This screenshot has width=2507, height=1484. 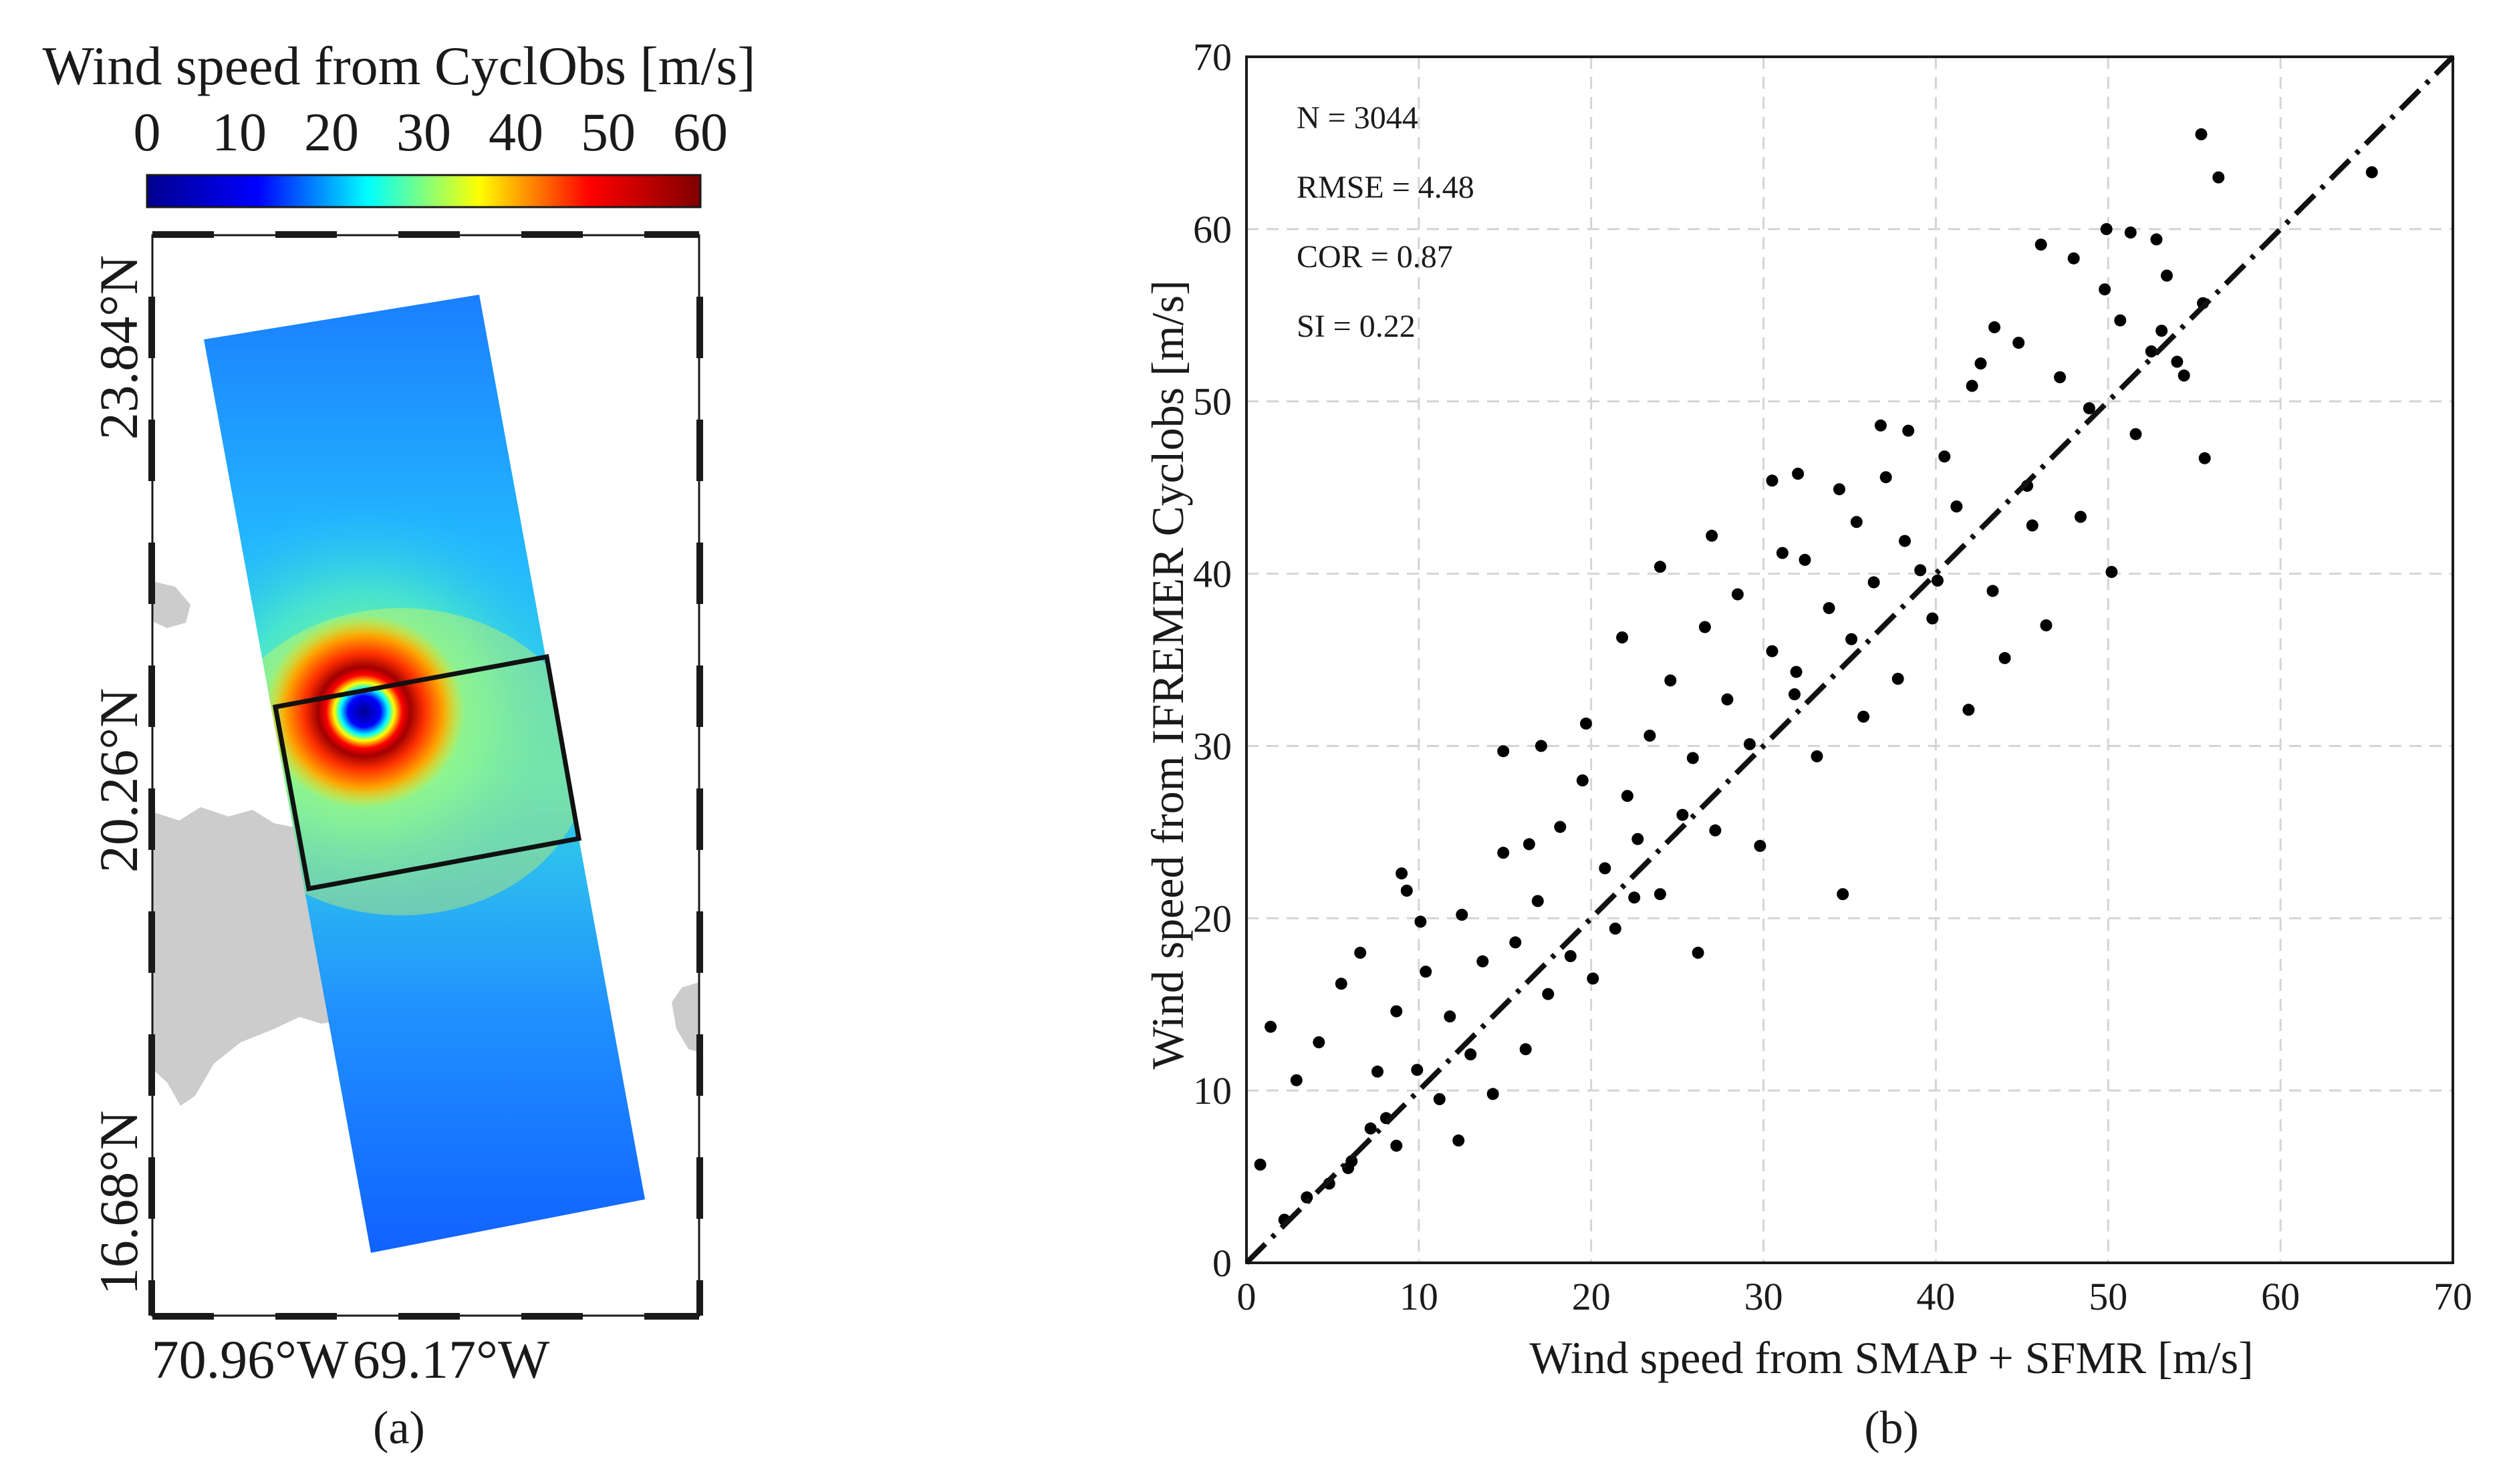 I want to click on land-puerto-rico-edge, so click(x=685, y=1017).